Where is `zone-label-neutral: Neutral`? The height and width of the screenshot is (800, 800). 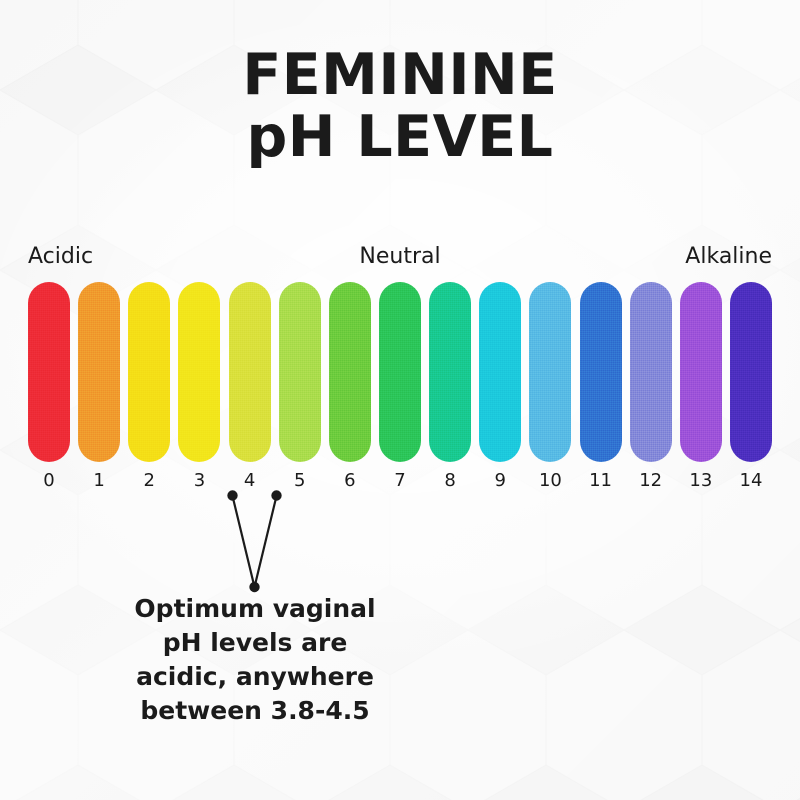 zone-label-neutral: Neutral is located at coordinates (400, 256).